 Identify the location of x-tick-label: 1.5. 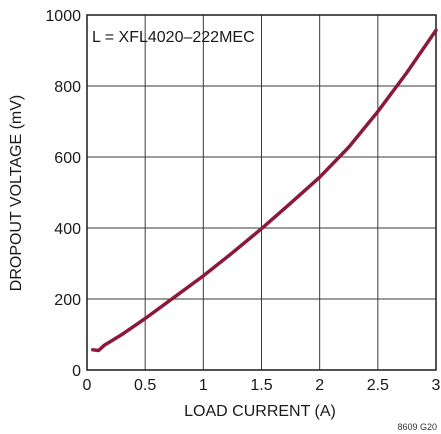
(261, 385).